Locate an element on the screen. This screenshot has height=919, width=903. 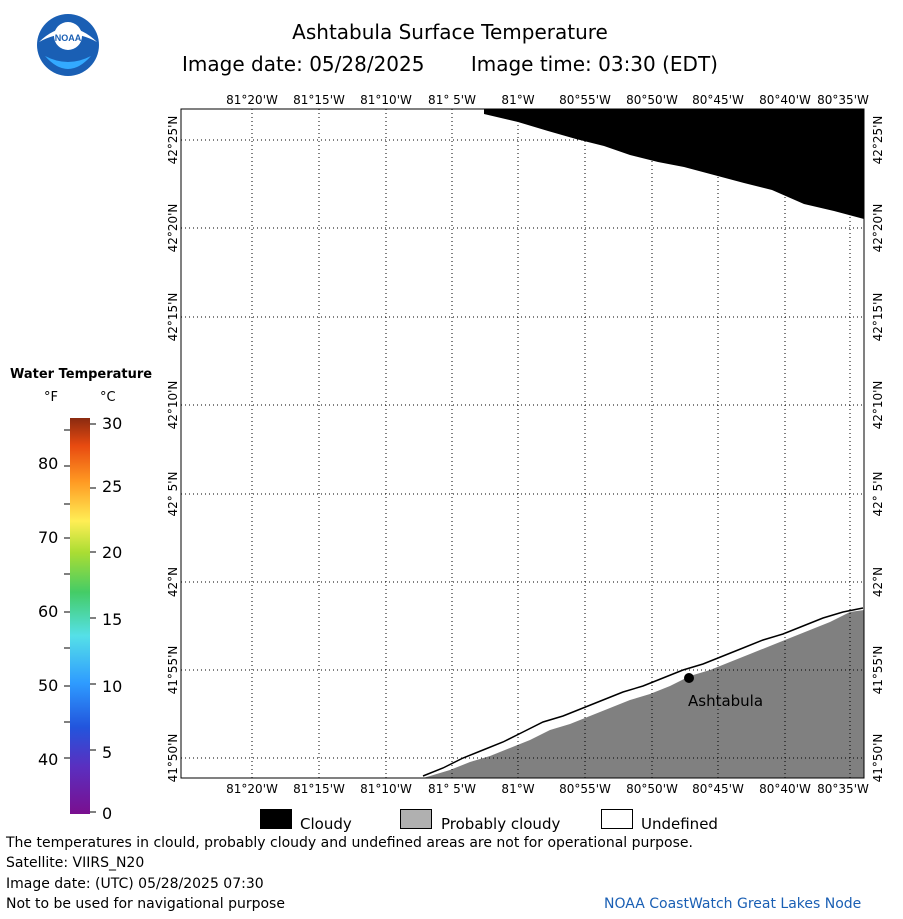
city-label: Ashtabula is located at coordinates (725, 701).